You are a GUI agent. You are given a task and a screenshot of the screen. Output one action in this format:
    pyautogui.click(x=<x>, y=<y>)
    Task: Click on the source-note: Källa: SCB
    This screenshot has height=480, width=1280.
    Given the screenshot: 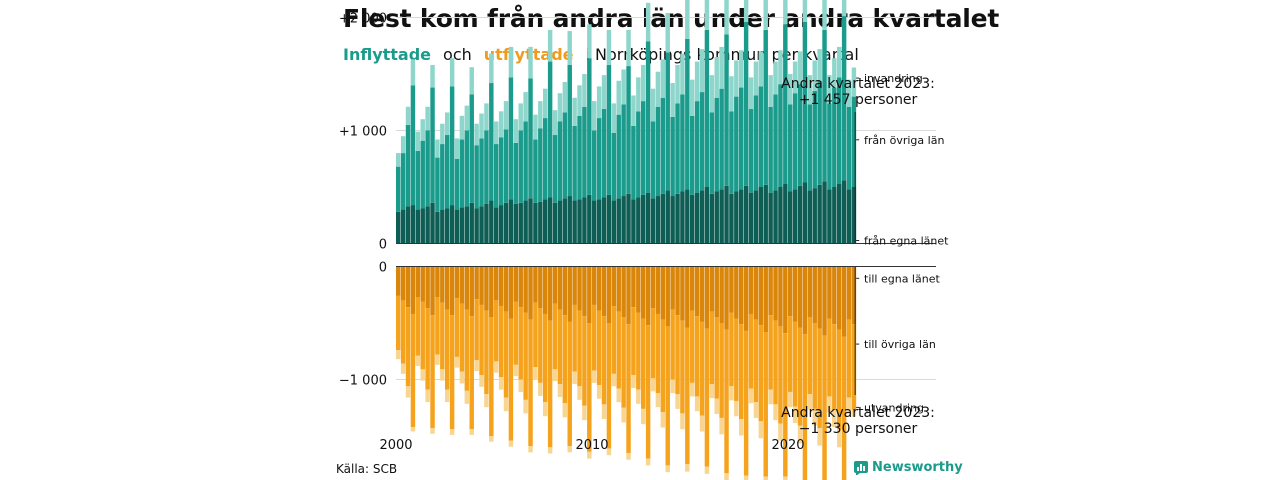 What is the action you would take?
    pyautogui.click(x=367, y=469)
    